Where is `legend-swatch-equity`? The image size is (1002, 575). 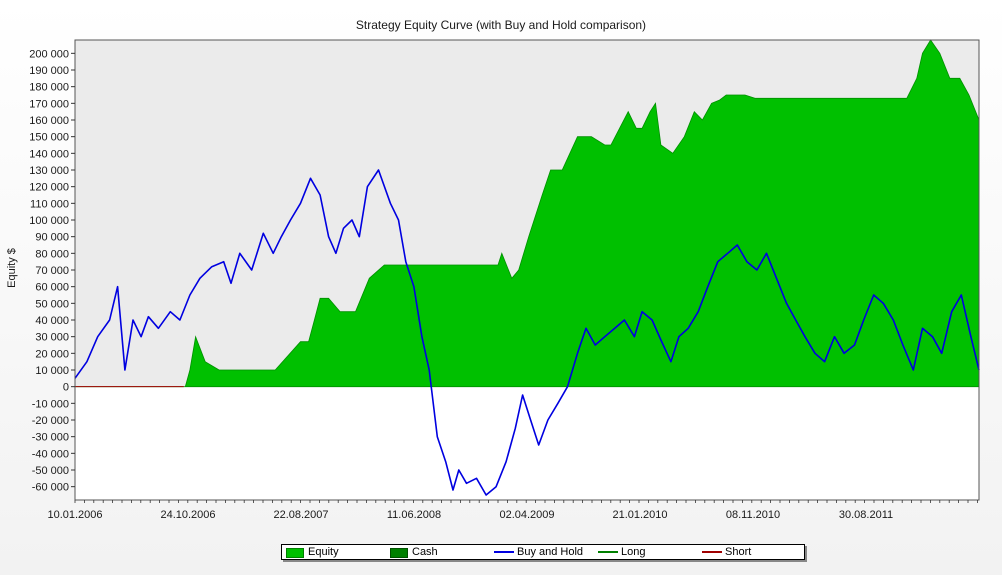 legend-swatch-equity is located at coordinates (295, 553).